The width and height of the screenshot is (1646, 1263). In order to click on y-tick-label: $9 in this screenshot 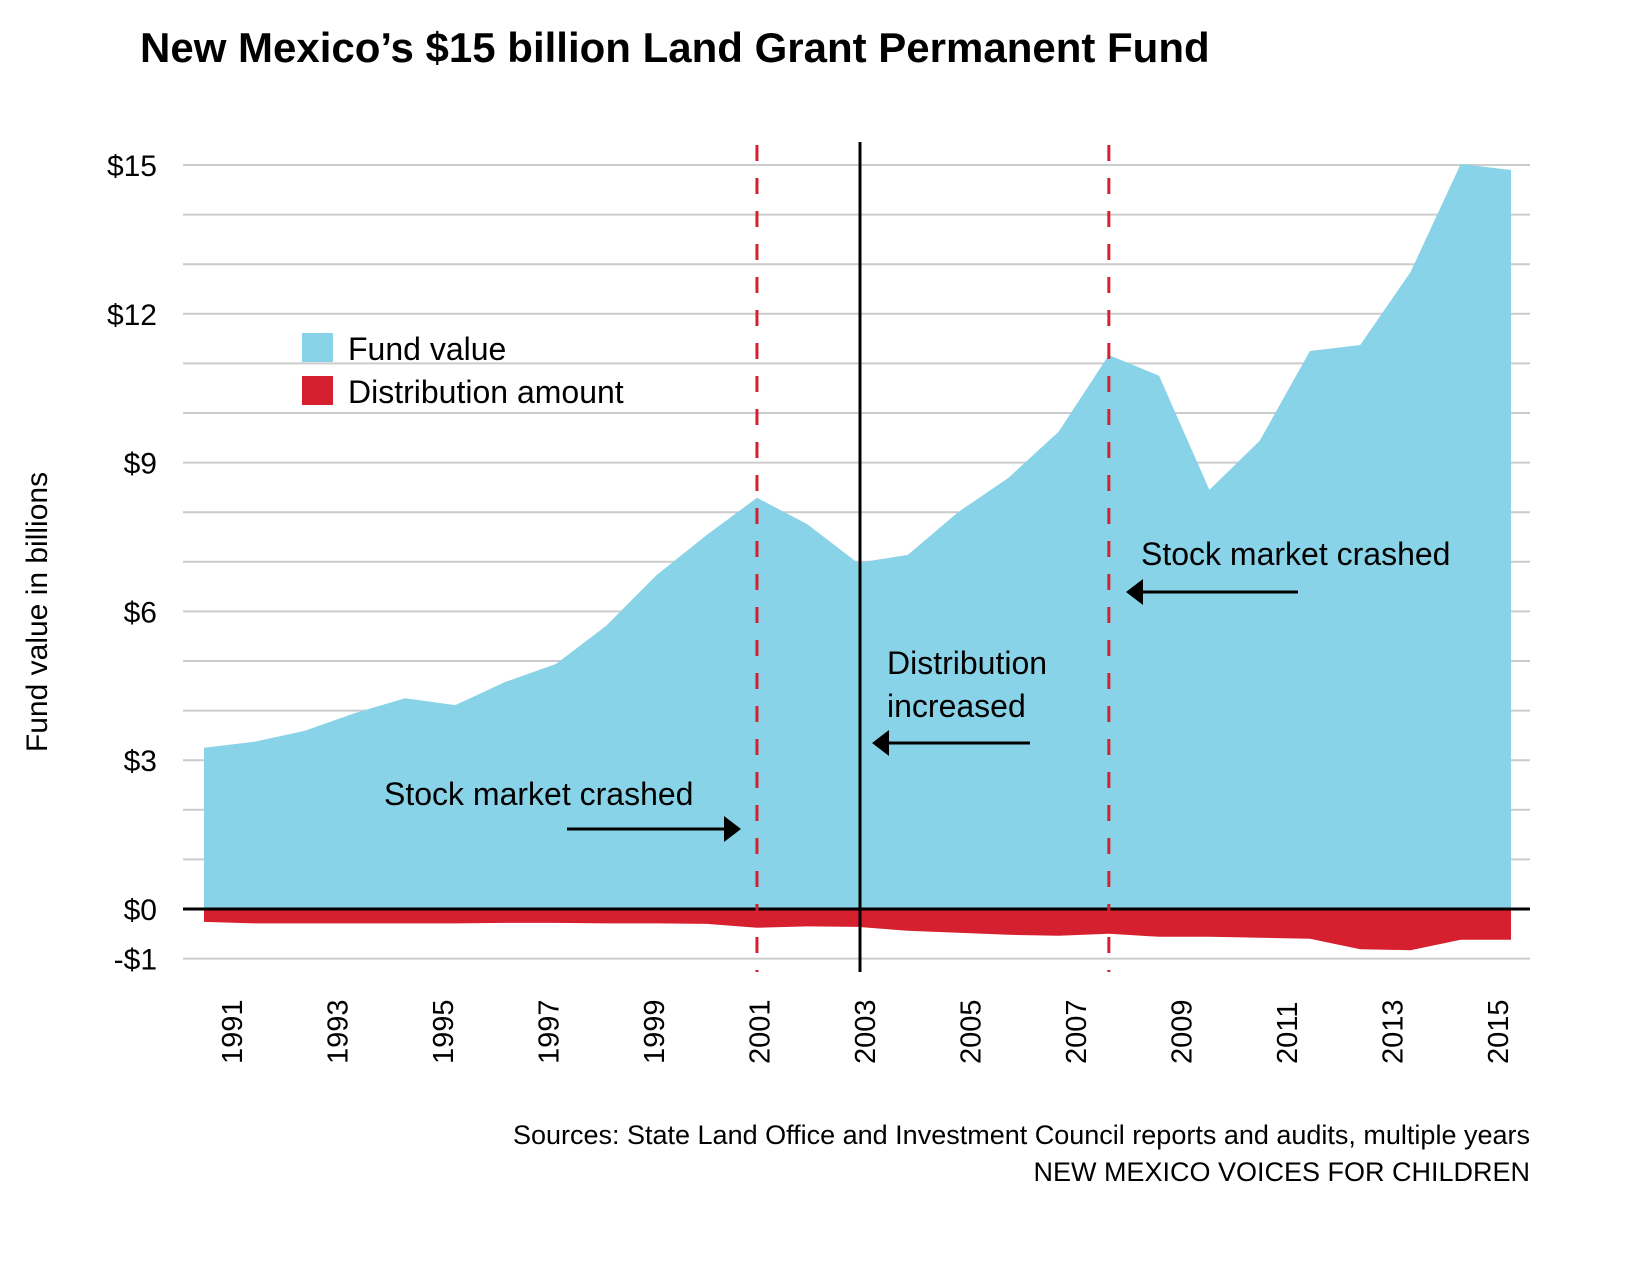, I will do `click(140, 464)`.